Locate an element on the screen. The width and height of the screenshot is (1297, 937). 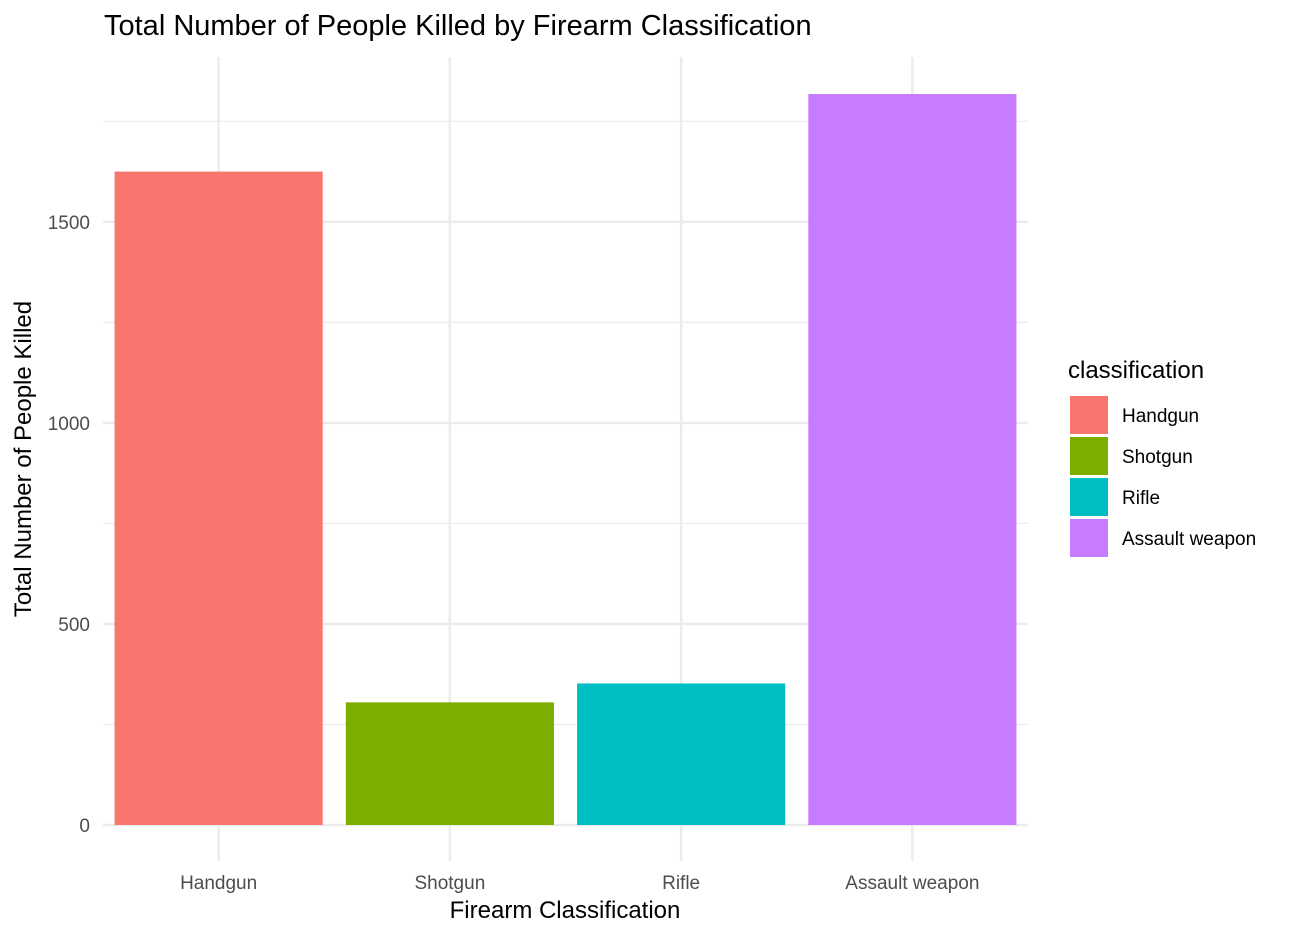
bar-shotgun is located at coordinates (450, 763).